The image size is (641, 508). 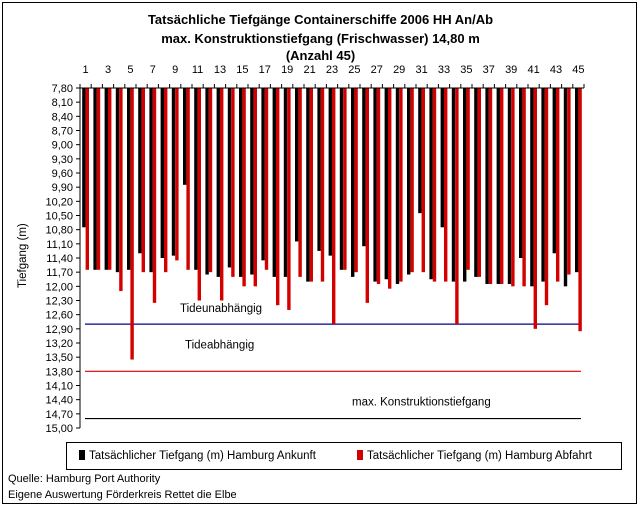 I want to click on y-tick-label: 10,20, so click(x=59, y=202).